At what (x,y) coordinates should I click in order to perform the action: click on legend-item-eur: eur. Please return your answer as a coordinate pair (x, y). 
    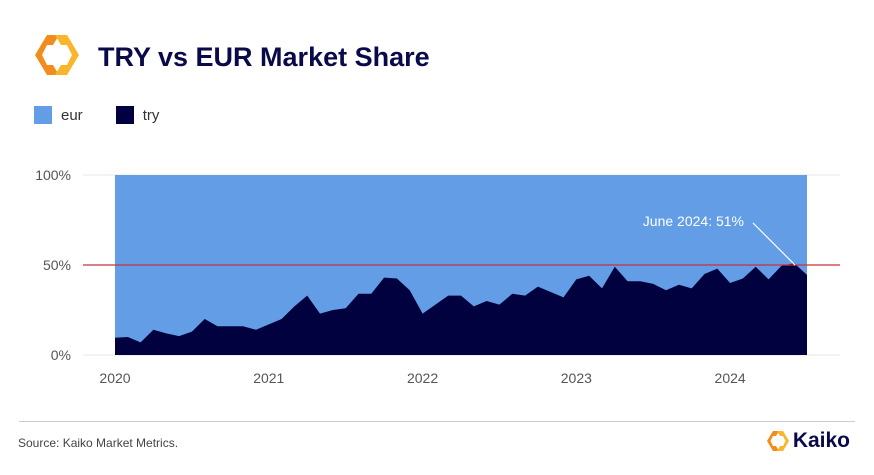
    Looking at the image, I should click on (58, 115).